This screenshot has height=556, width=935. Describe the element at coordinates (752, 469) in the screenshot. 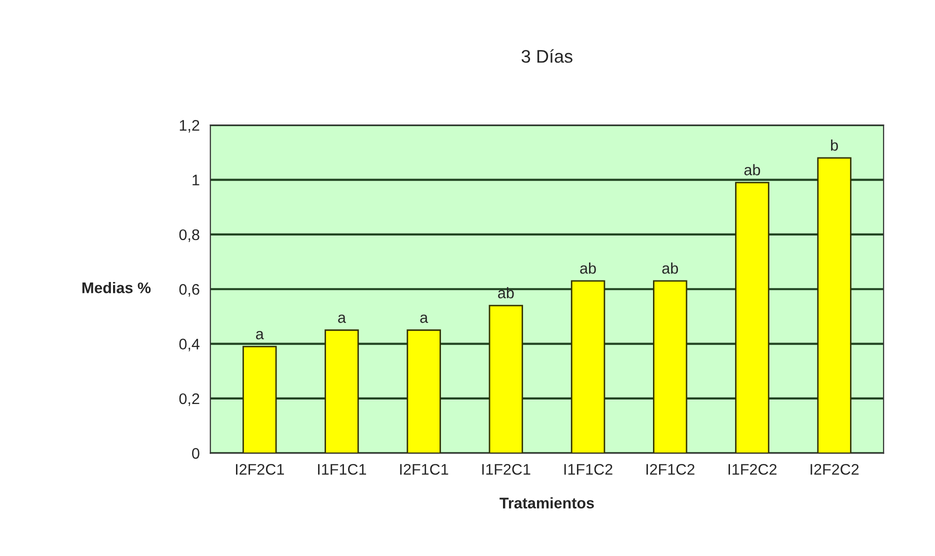

I see `x-tick-label: I1F2C2` at that location.